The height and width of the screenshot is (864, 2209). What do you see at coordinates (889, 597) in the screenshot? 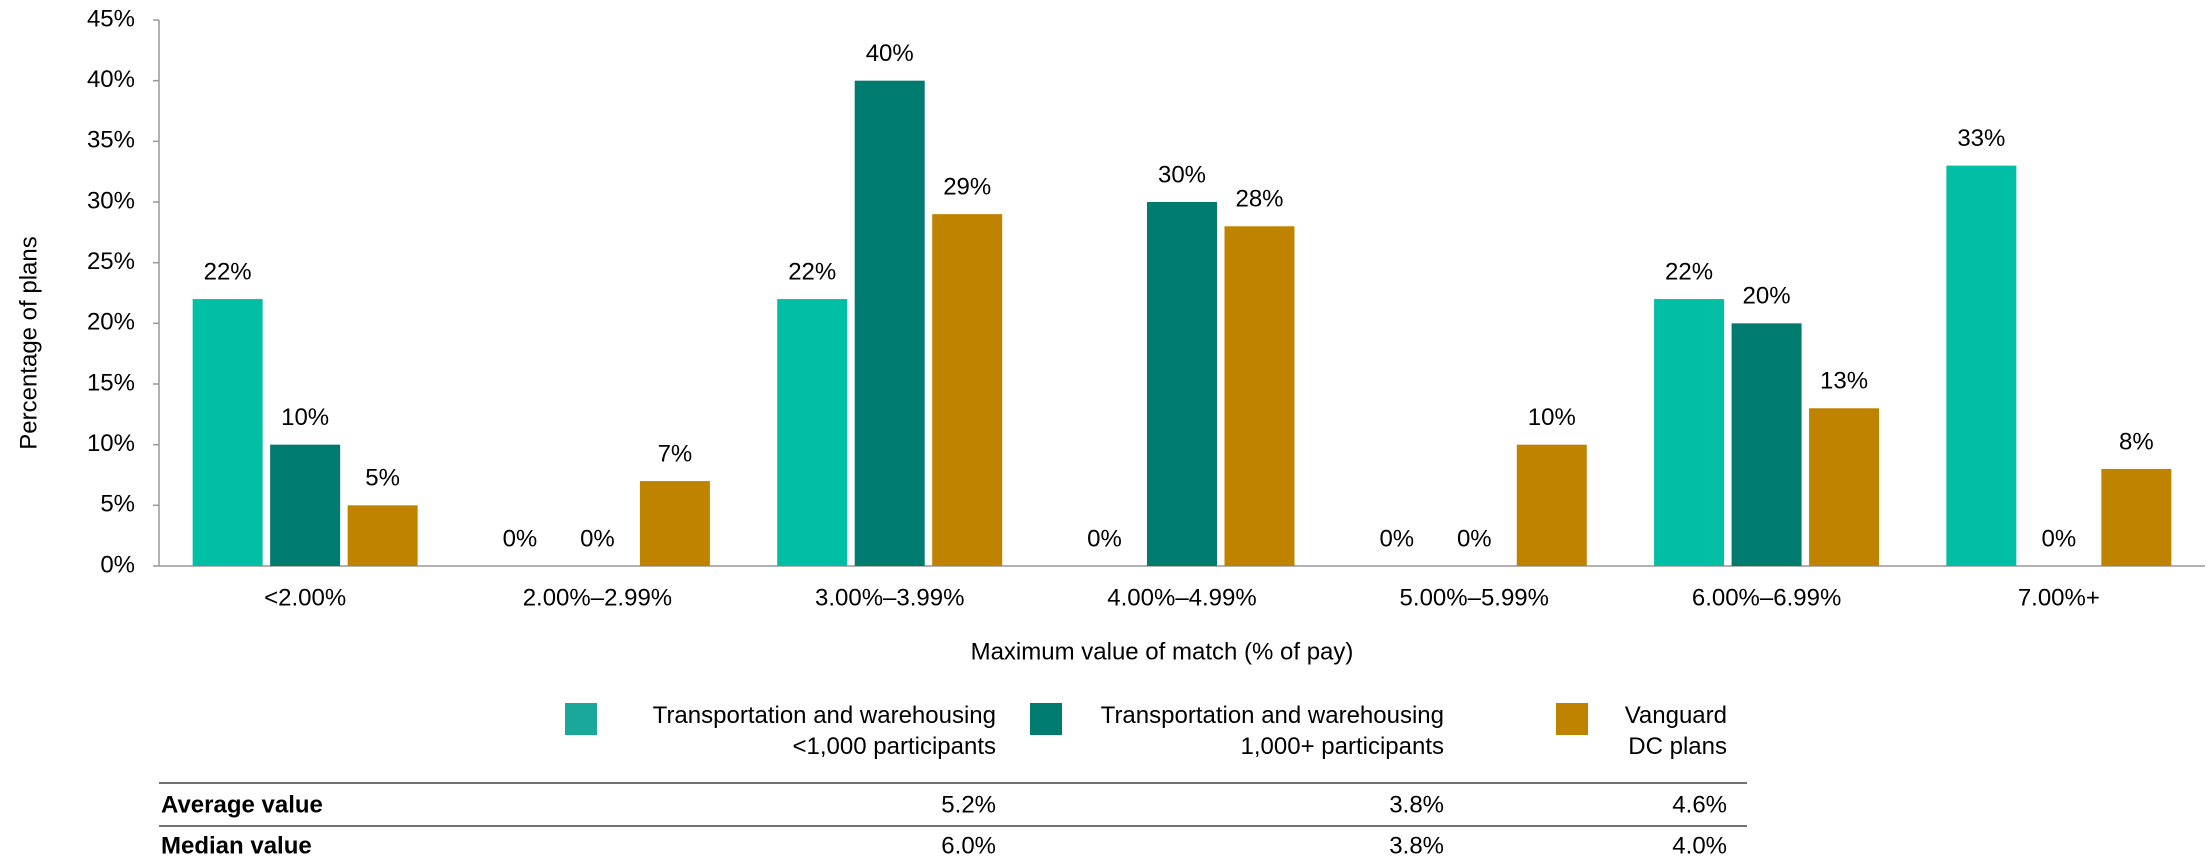
I see `x-tick-label: 3.00%–3.99%` at bounding box center [889, 597].